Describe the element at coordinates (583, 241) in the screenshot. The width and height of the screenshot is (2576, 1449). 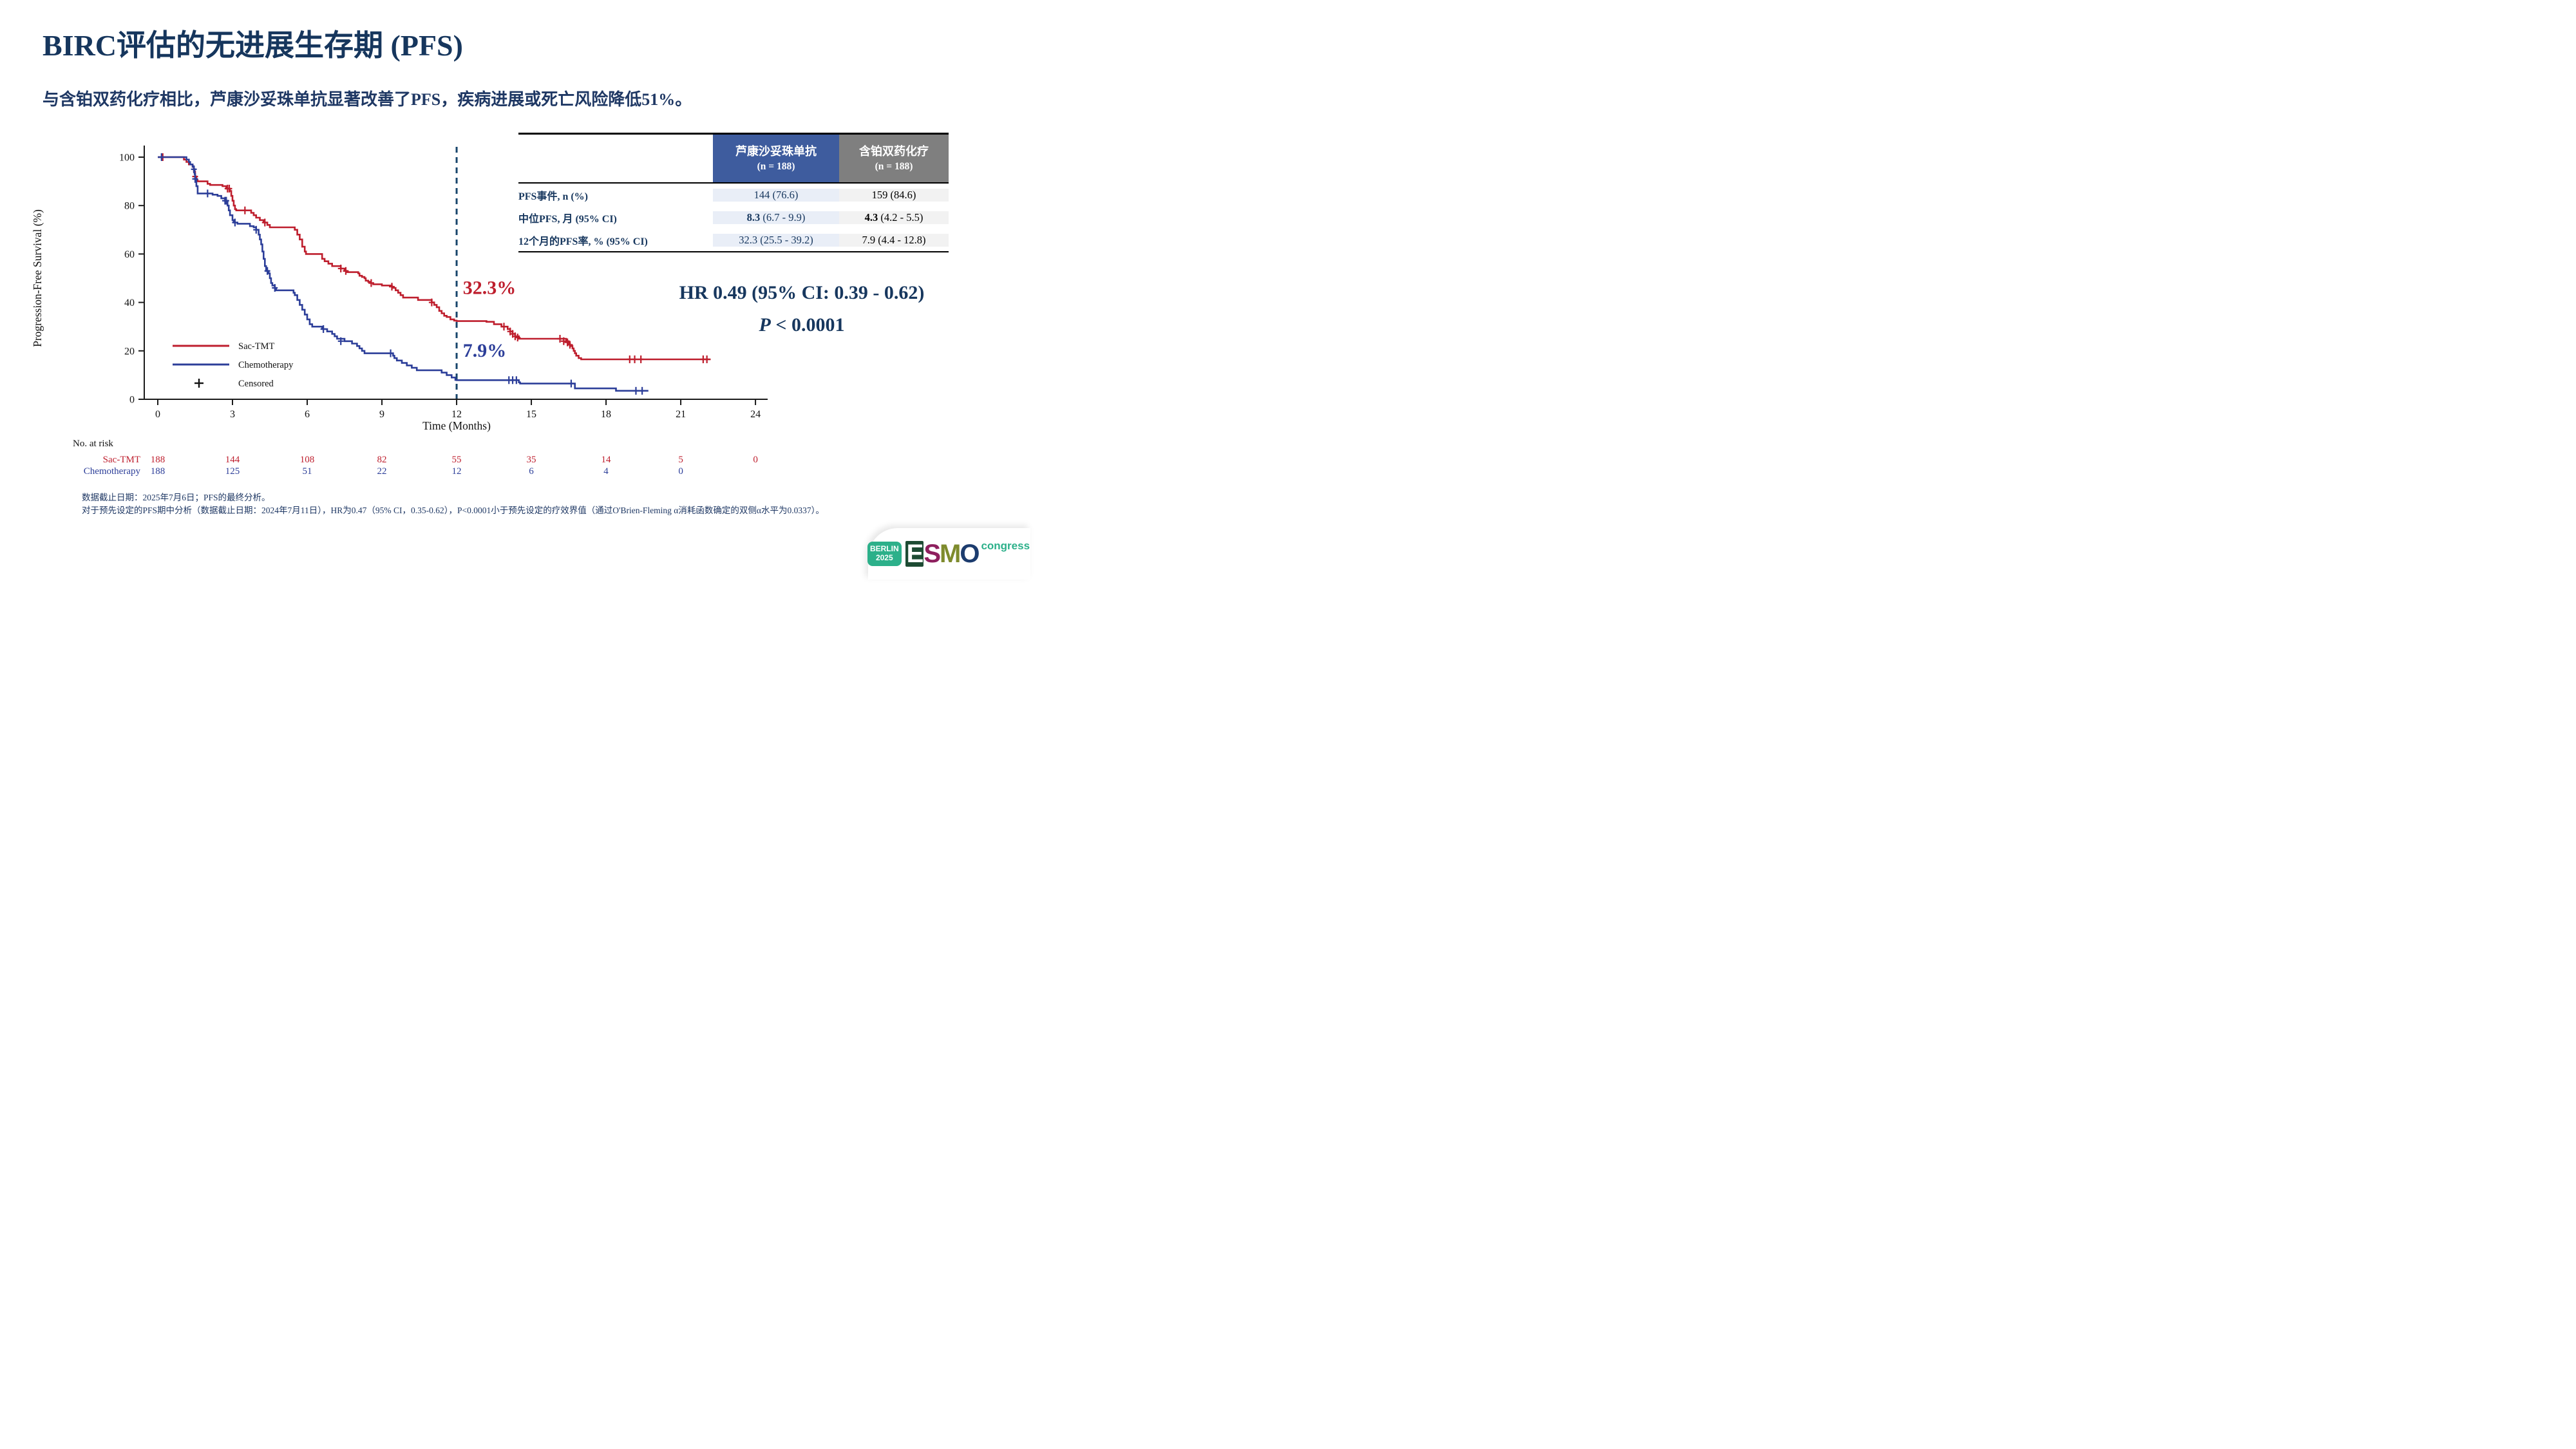
I see `row-label: 12个月的PFS率, % (95% CI)` at that location.